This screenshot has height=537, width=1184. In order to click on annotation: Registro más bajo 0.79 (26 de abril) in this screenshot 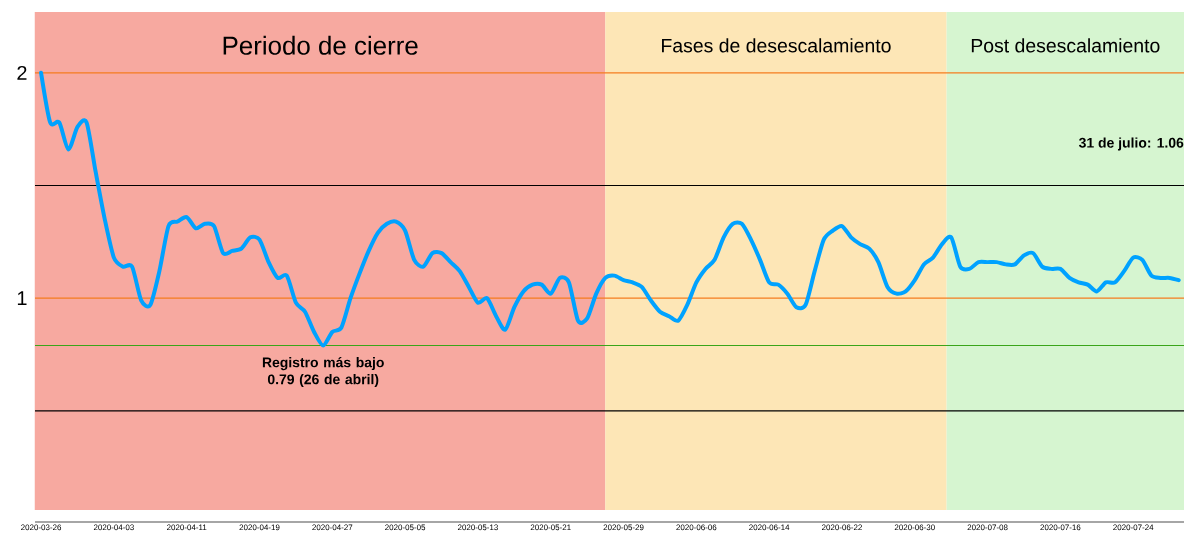, I will do `click(323, 372)`.